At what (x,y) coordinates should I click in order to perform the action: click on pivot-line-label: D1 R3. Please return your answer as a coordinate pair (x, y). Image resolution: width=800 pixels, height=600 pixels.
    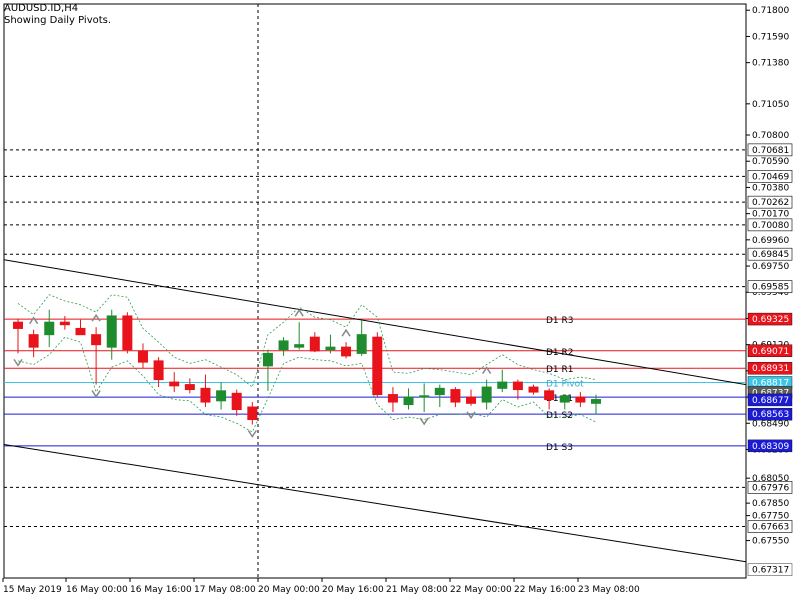
    Looking at the image, I should click on (560, 321).